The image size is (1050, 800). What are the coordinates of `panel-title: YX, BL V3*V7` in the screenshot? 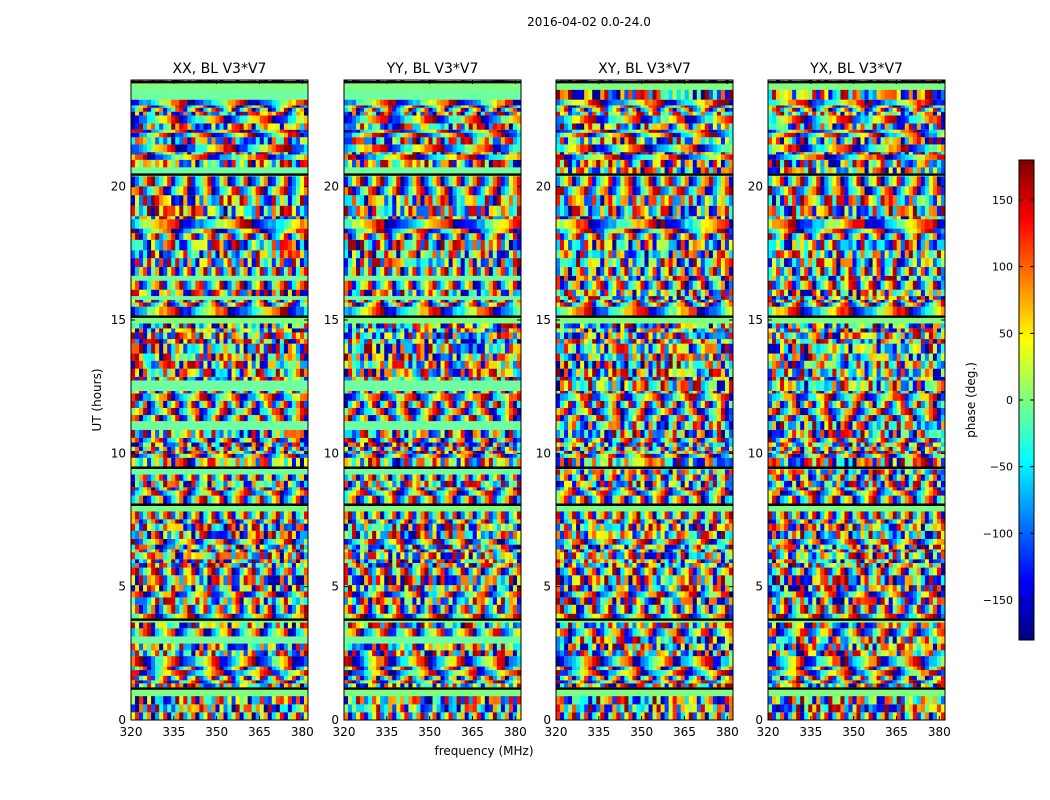 It's located at (856, 69).